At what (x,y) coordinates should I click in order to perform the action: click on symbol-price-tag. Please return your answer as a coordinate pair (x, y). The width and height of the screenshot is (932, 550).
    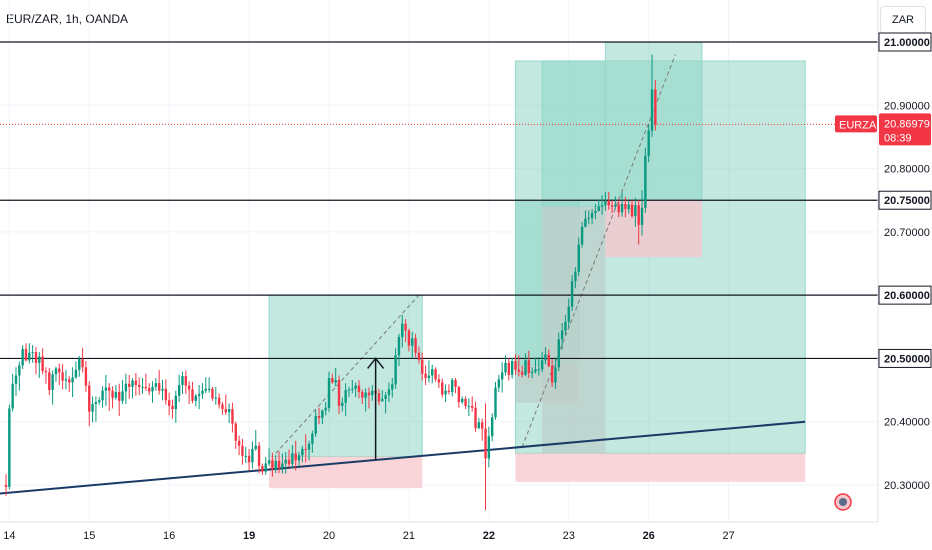
    Looking at the image, I should click on (856, 124).